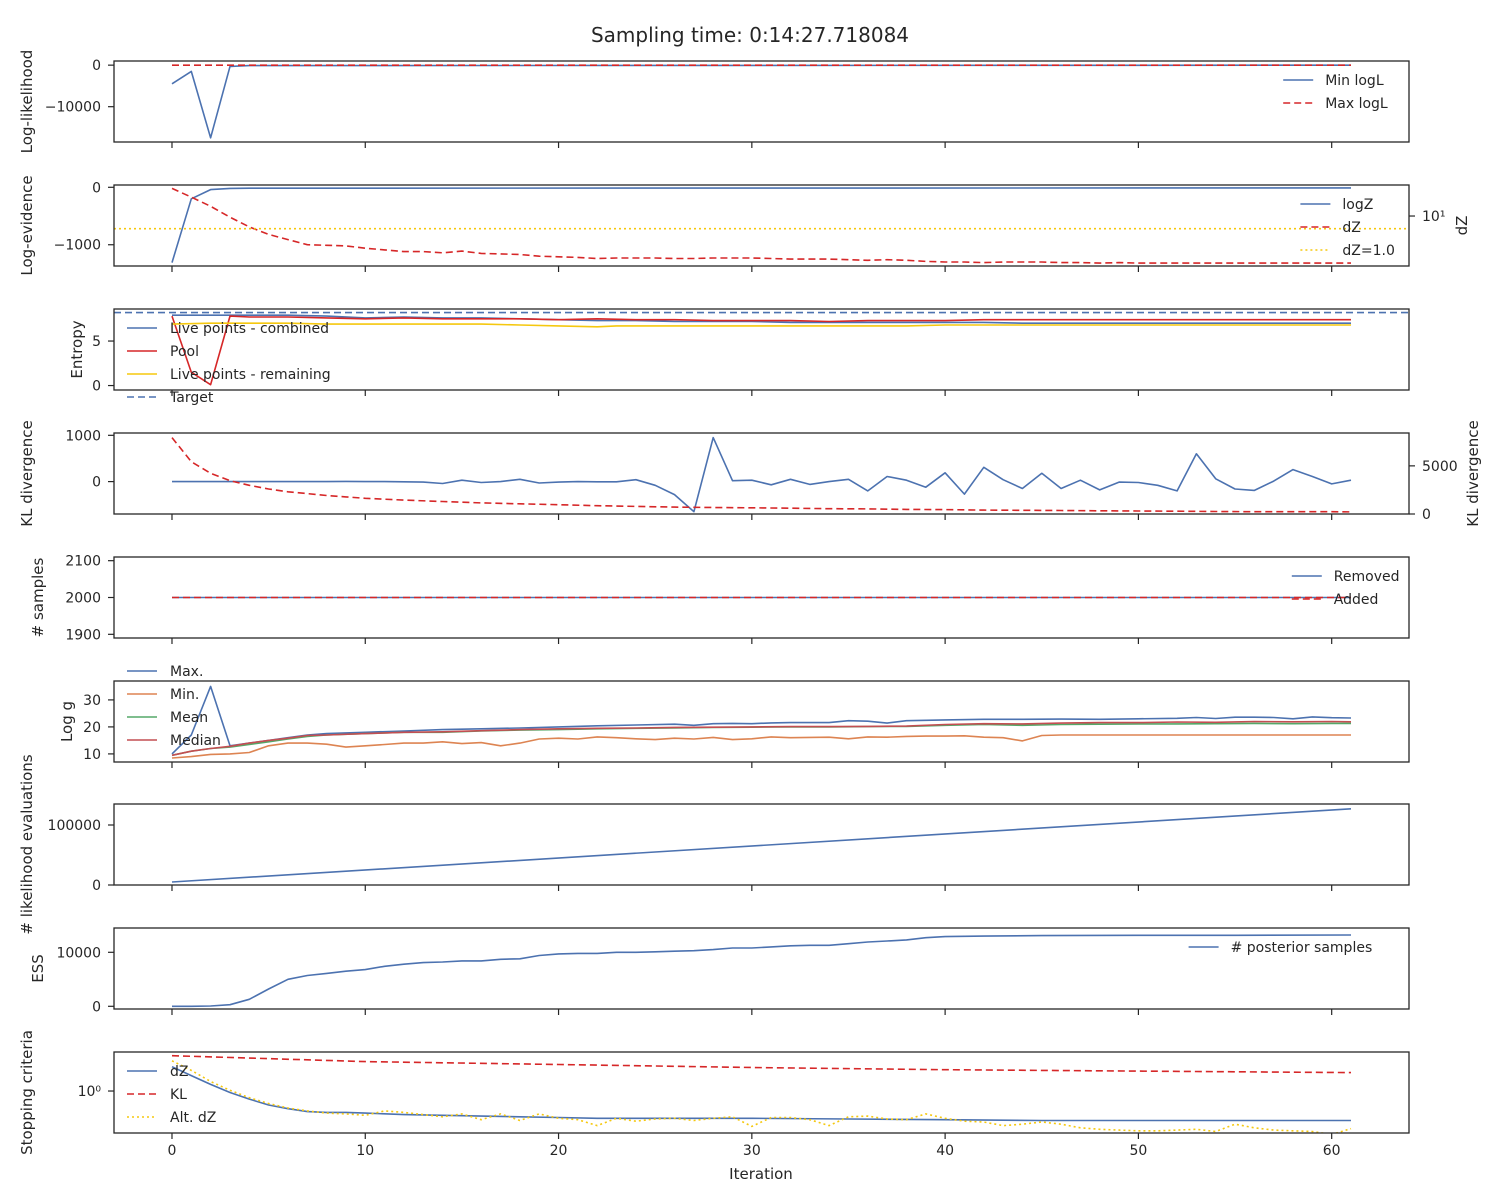 This screenshot has height=1200, width=1500. I want to click on y-right-tick-label: 10¹, so click(1433, 217).